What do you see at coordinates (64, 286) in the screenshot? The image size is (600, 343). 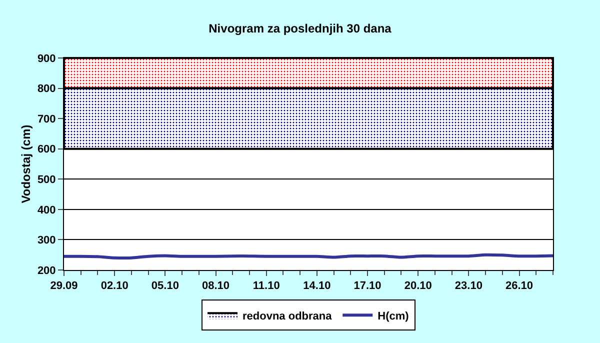 I see `x-tick-label: 29.09` at bounding box center [64, 286].